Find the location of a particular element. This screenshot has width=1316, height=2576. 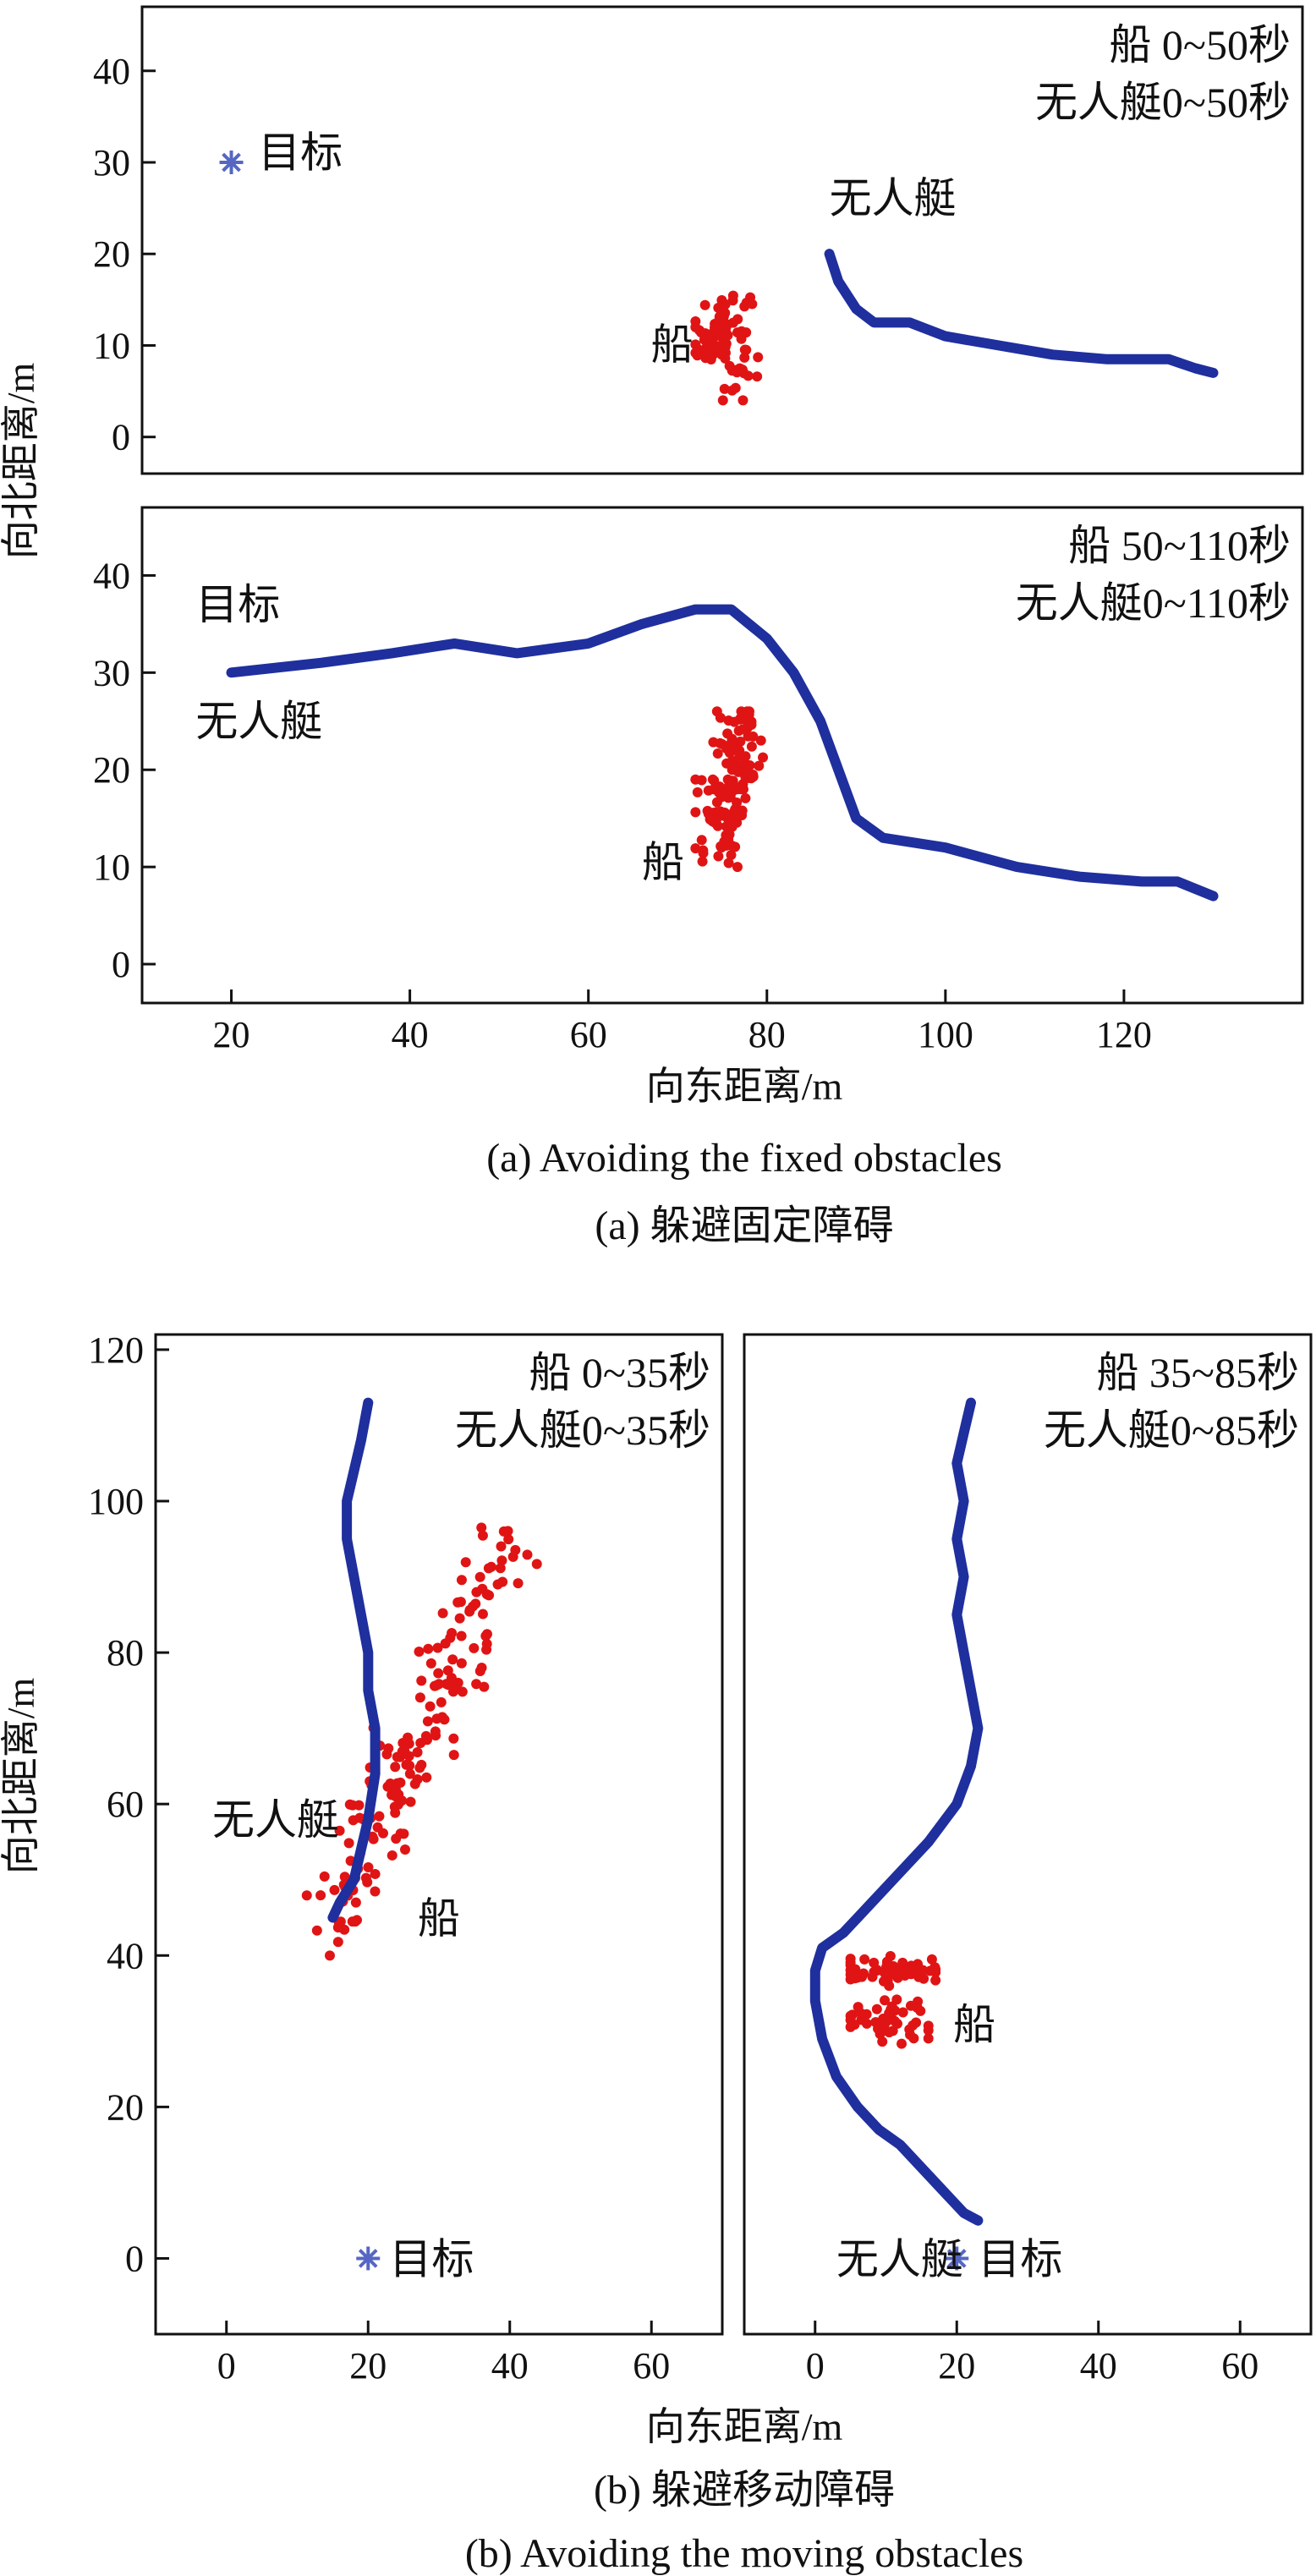

caption-b-cn: (b) 躲避移动障碍 is located at coordinates (744, 2490).